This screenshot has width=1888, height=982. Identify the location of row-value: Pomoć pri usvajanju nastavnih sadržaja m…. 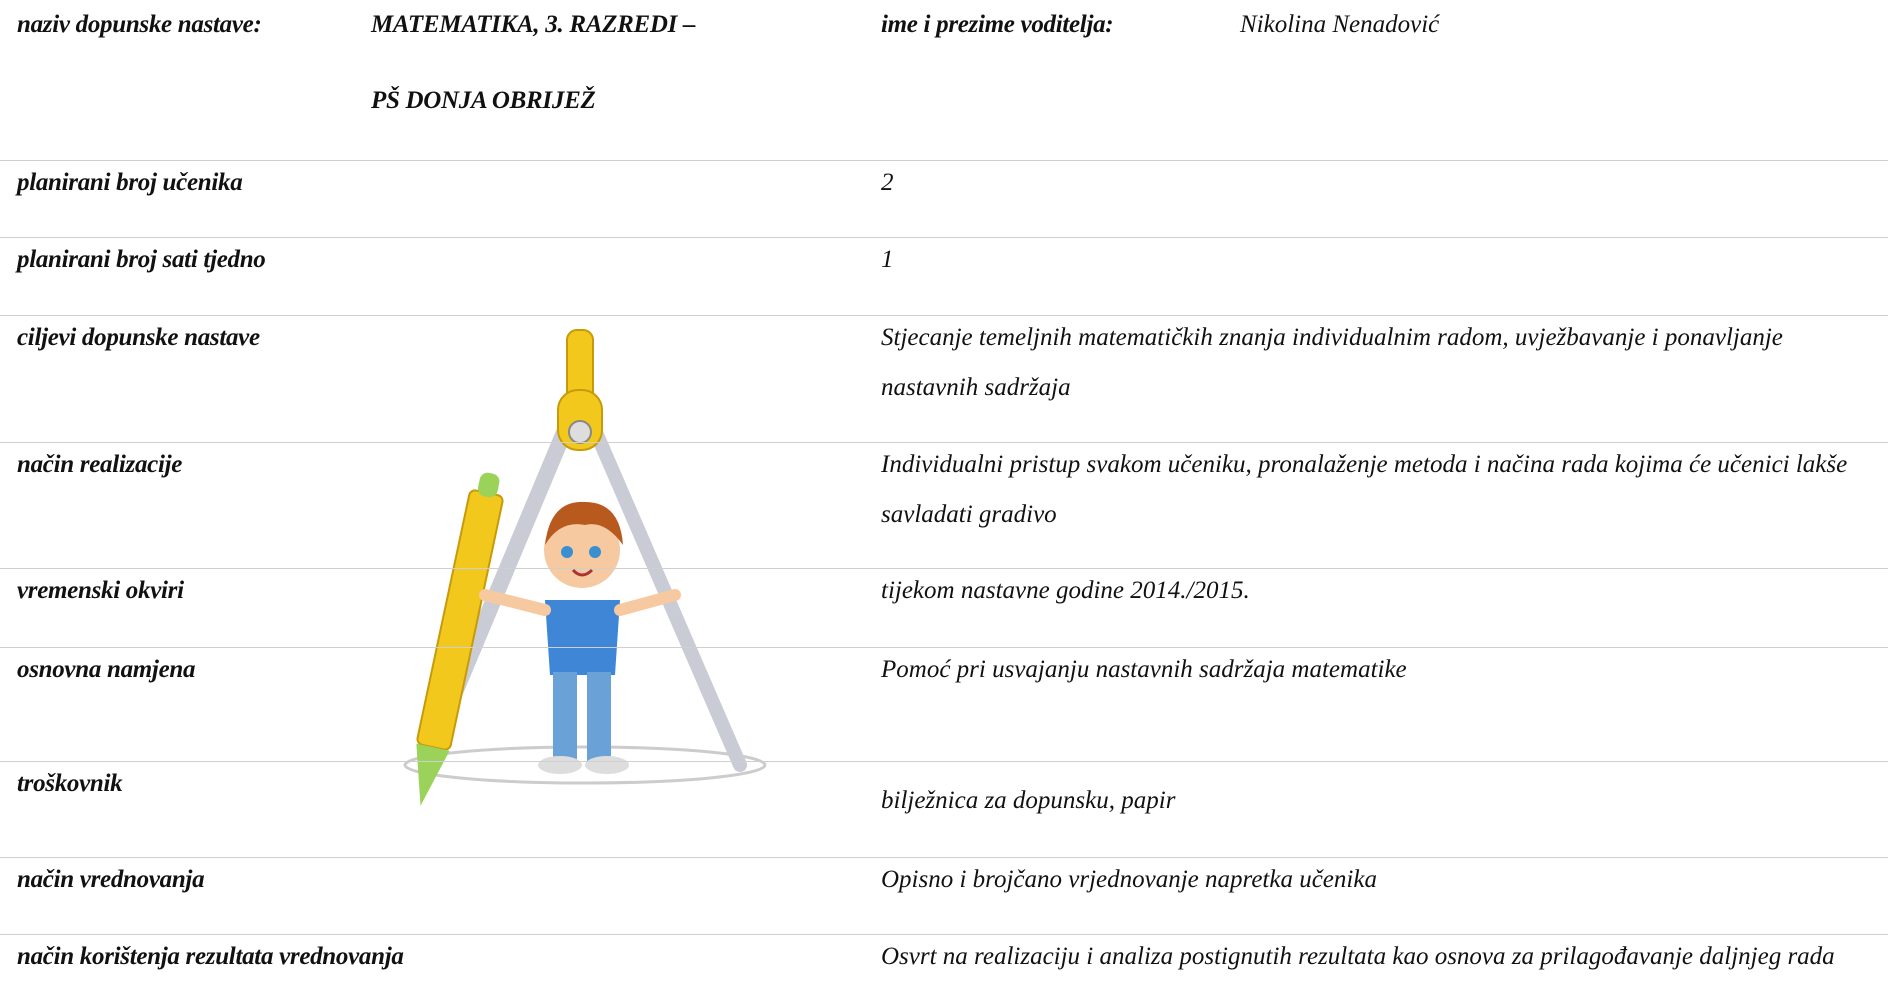
(1144, 669).